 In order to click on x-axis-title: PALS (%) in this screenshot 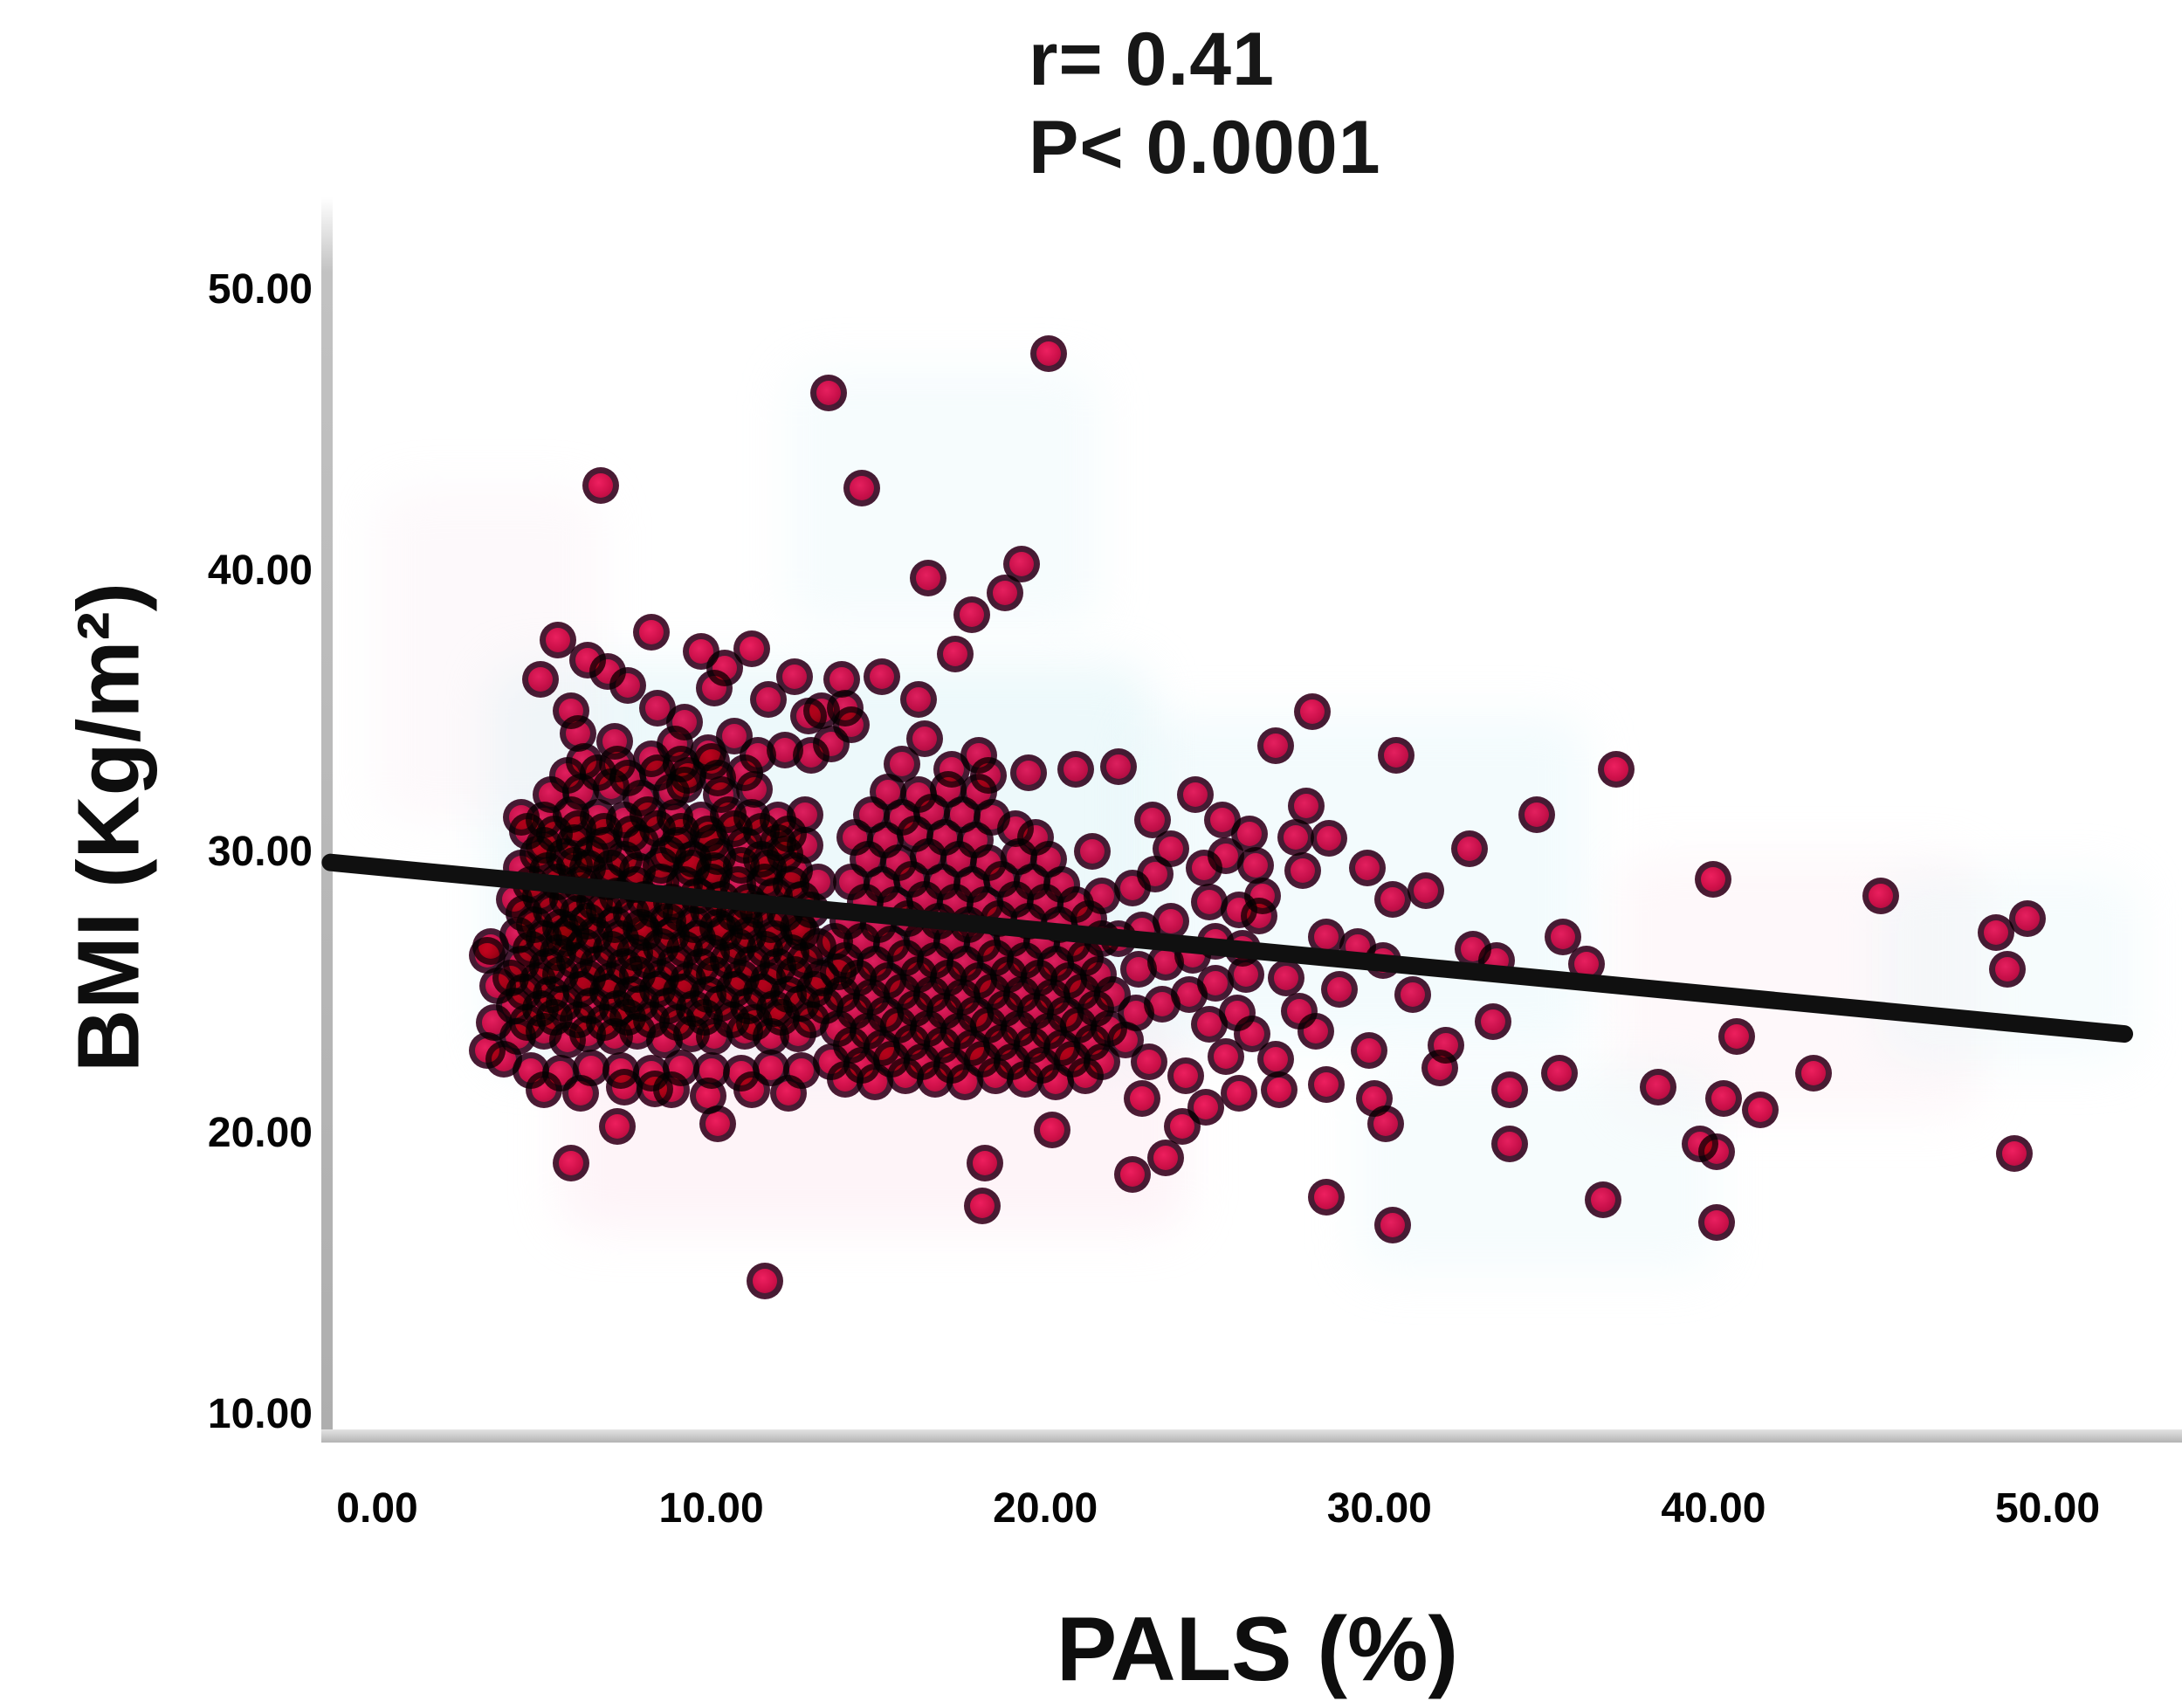, I will do `click(1258, 1649)`.